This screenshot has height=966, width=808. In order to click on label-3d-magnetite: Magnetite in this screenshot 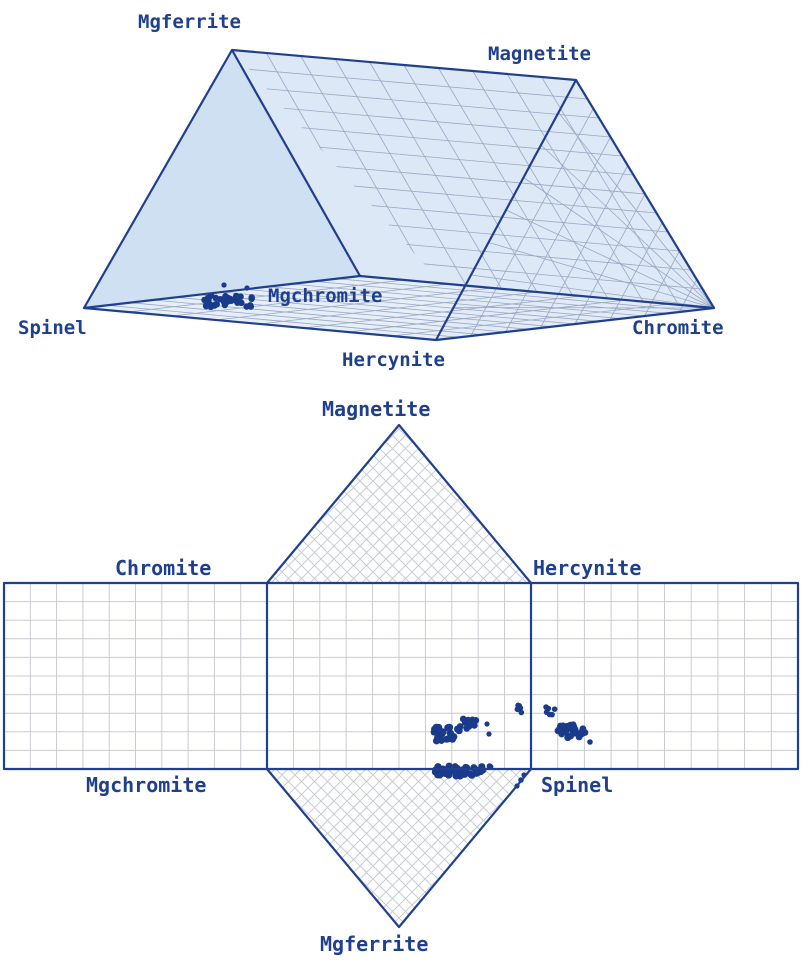, I will do `click(539, 54)`.